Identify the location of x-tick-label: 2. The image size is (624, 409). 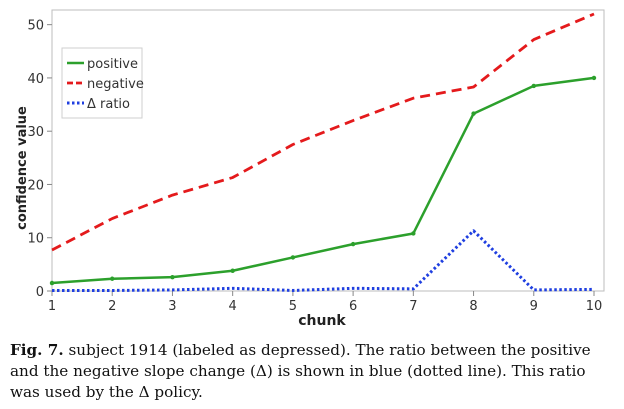
(112, 306).